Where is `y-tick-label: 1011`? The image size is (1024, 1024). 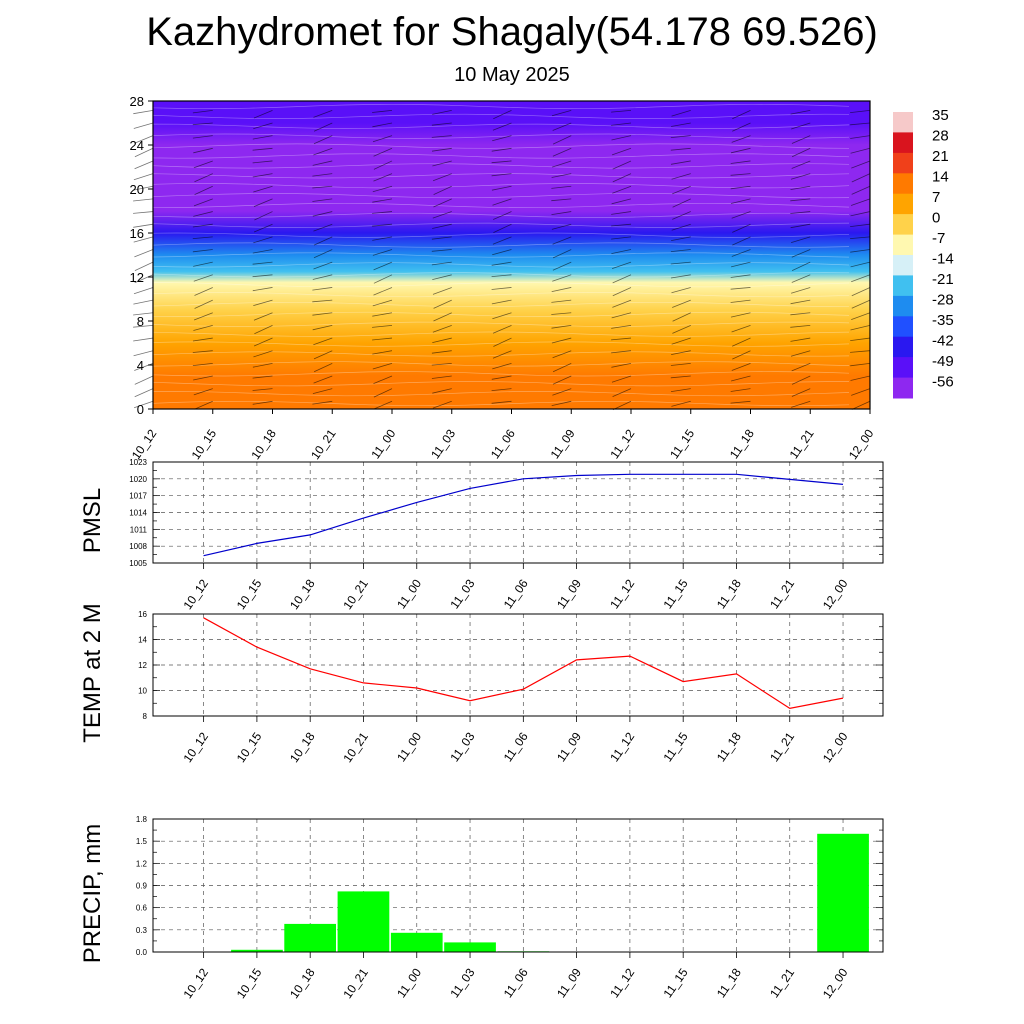 y-tick-label: 1011 is located at coordinates (139, 529).